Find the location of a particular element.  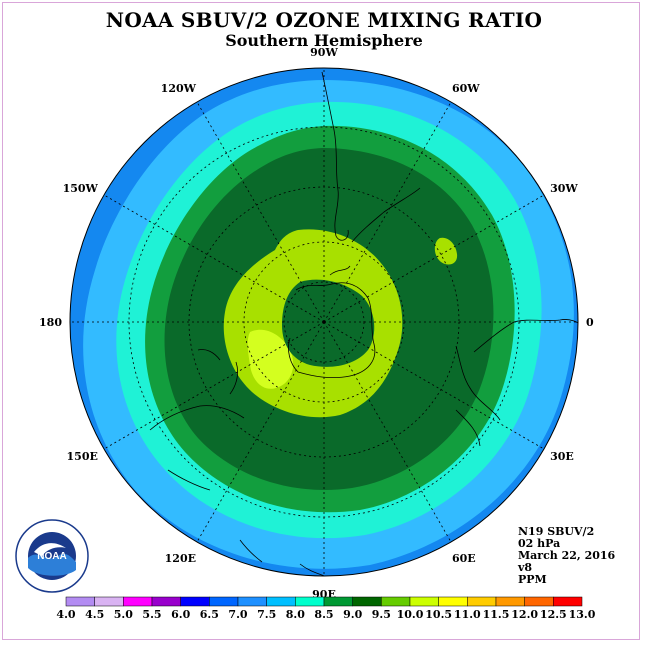

colorbar-tick-13: 10.5 is located at coordinates (438, 614).